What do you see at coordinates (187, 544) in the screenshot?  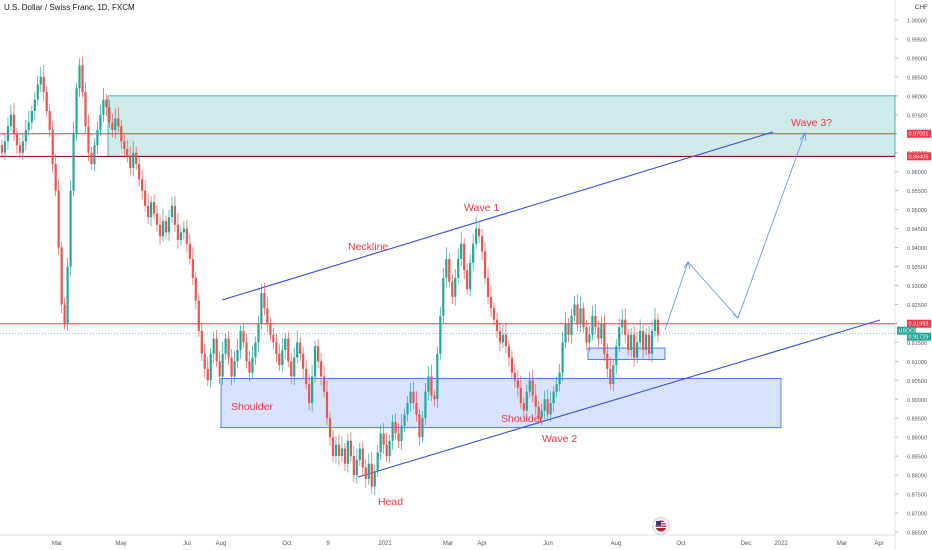 I see `x-tick-label: Jul` at bounding box center [187, 544].